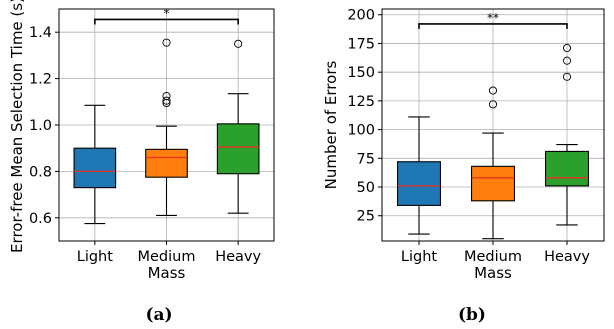 This screenshot has width=614, height=329. I want to click on significance-label: *, so click(167, 13).